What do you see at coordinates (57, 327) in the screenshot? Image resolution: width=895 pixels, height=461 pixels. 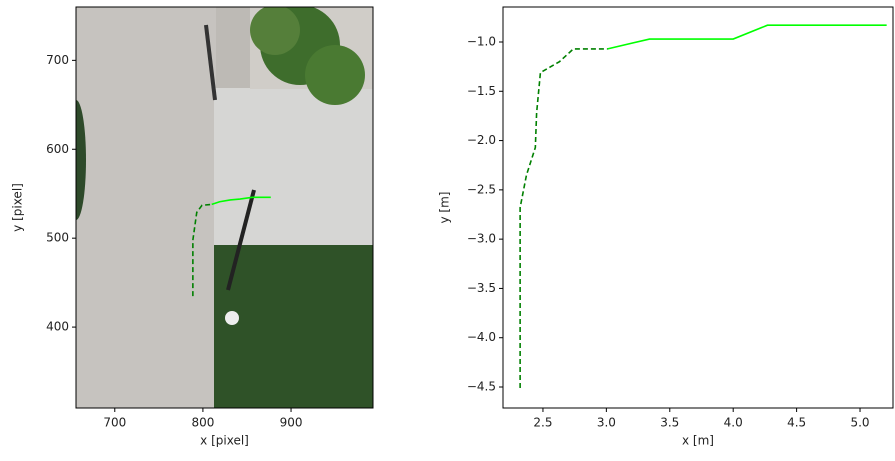 I see `y-tick-label: 400` at bounding box center [57, 327].